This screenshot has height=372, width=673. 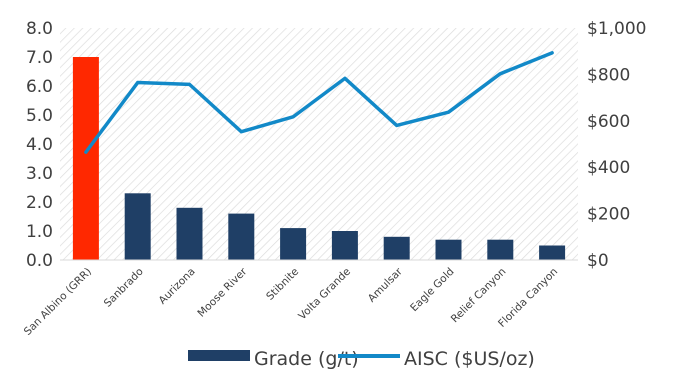 What do you see at coordinates (552, 252) in the screenshot?
I see `bar-florida-canyon` at bounding box center [552, 252].